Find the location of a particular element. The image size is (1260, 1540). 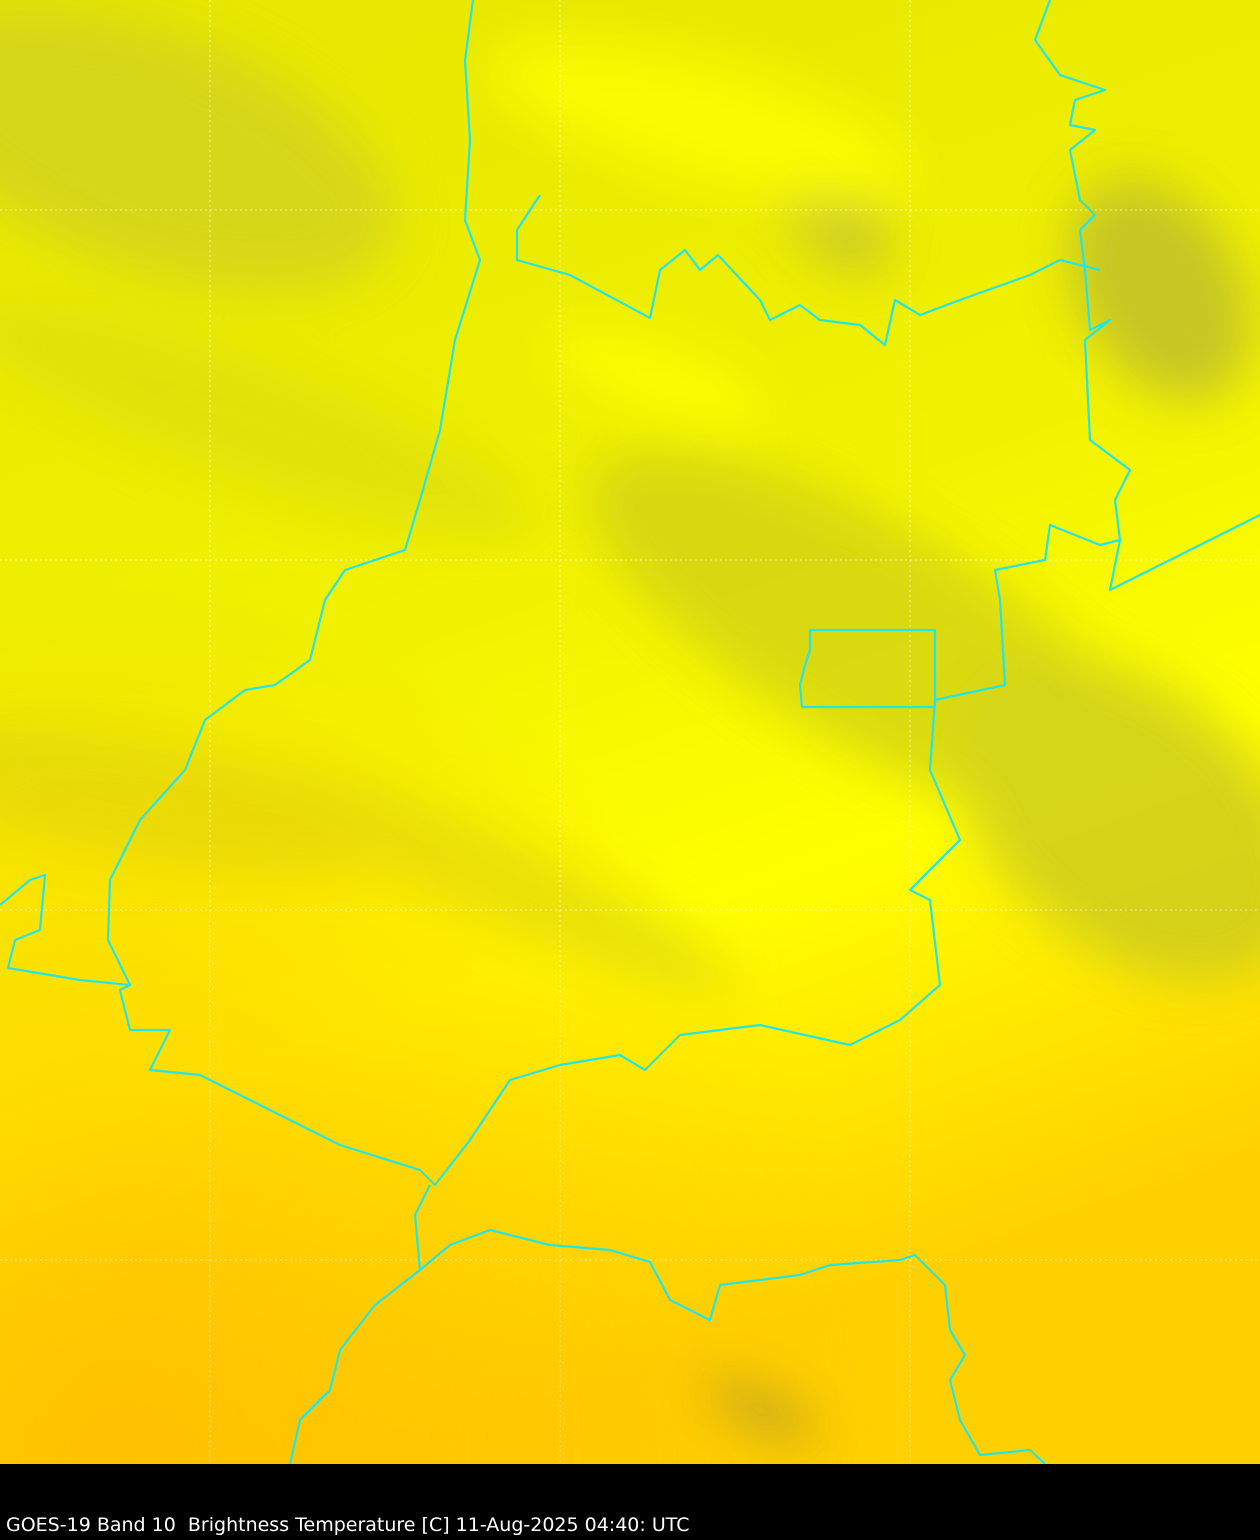

border-south-link is located at coordinates (422, 1227).